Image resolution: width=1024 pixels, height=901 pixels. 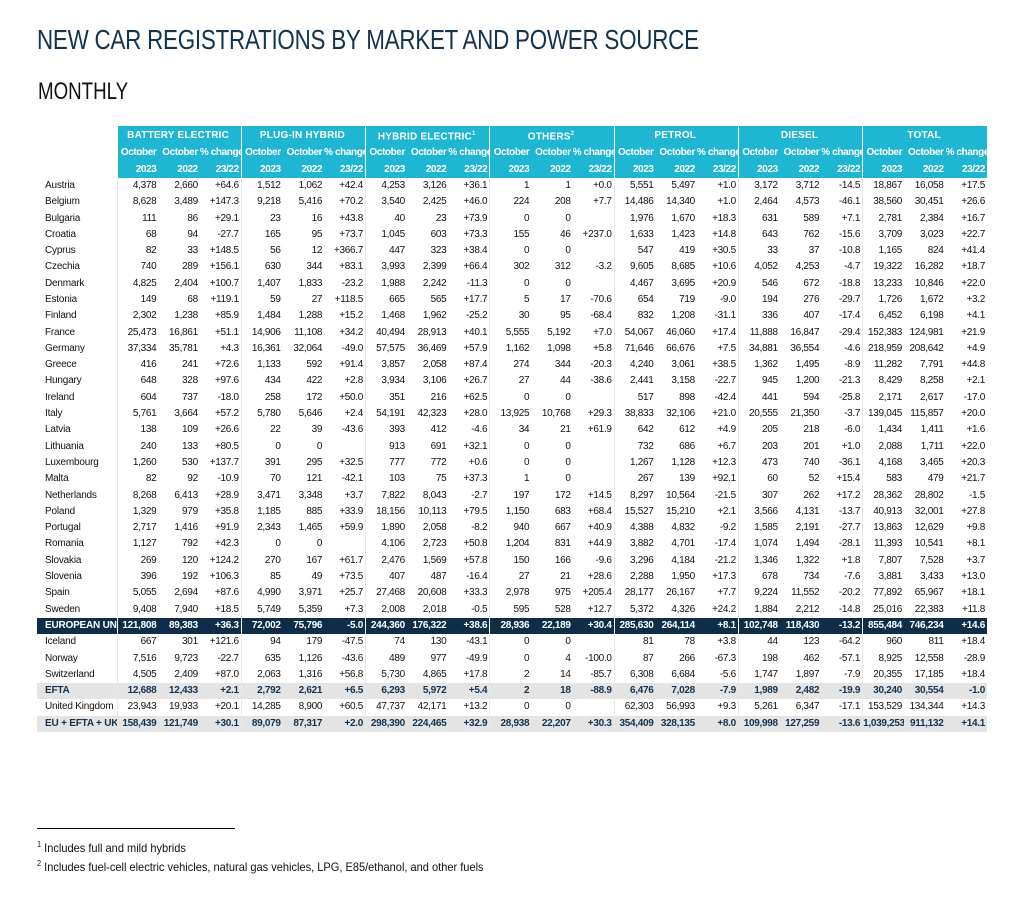 What do you see at coordinates (932, 430) in the screenshot?
I see `table-cell: 1,411` at bounding box center [932, 430].